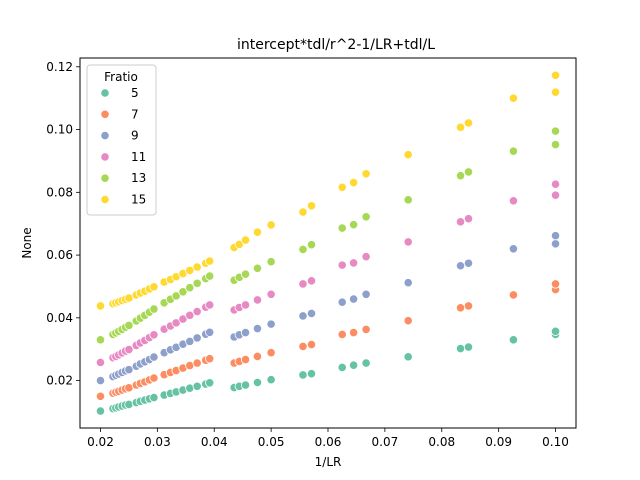  I want to click on legend-label-fratio-11: 11, so click(138, 157).